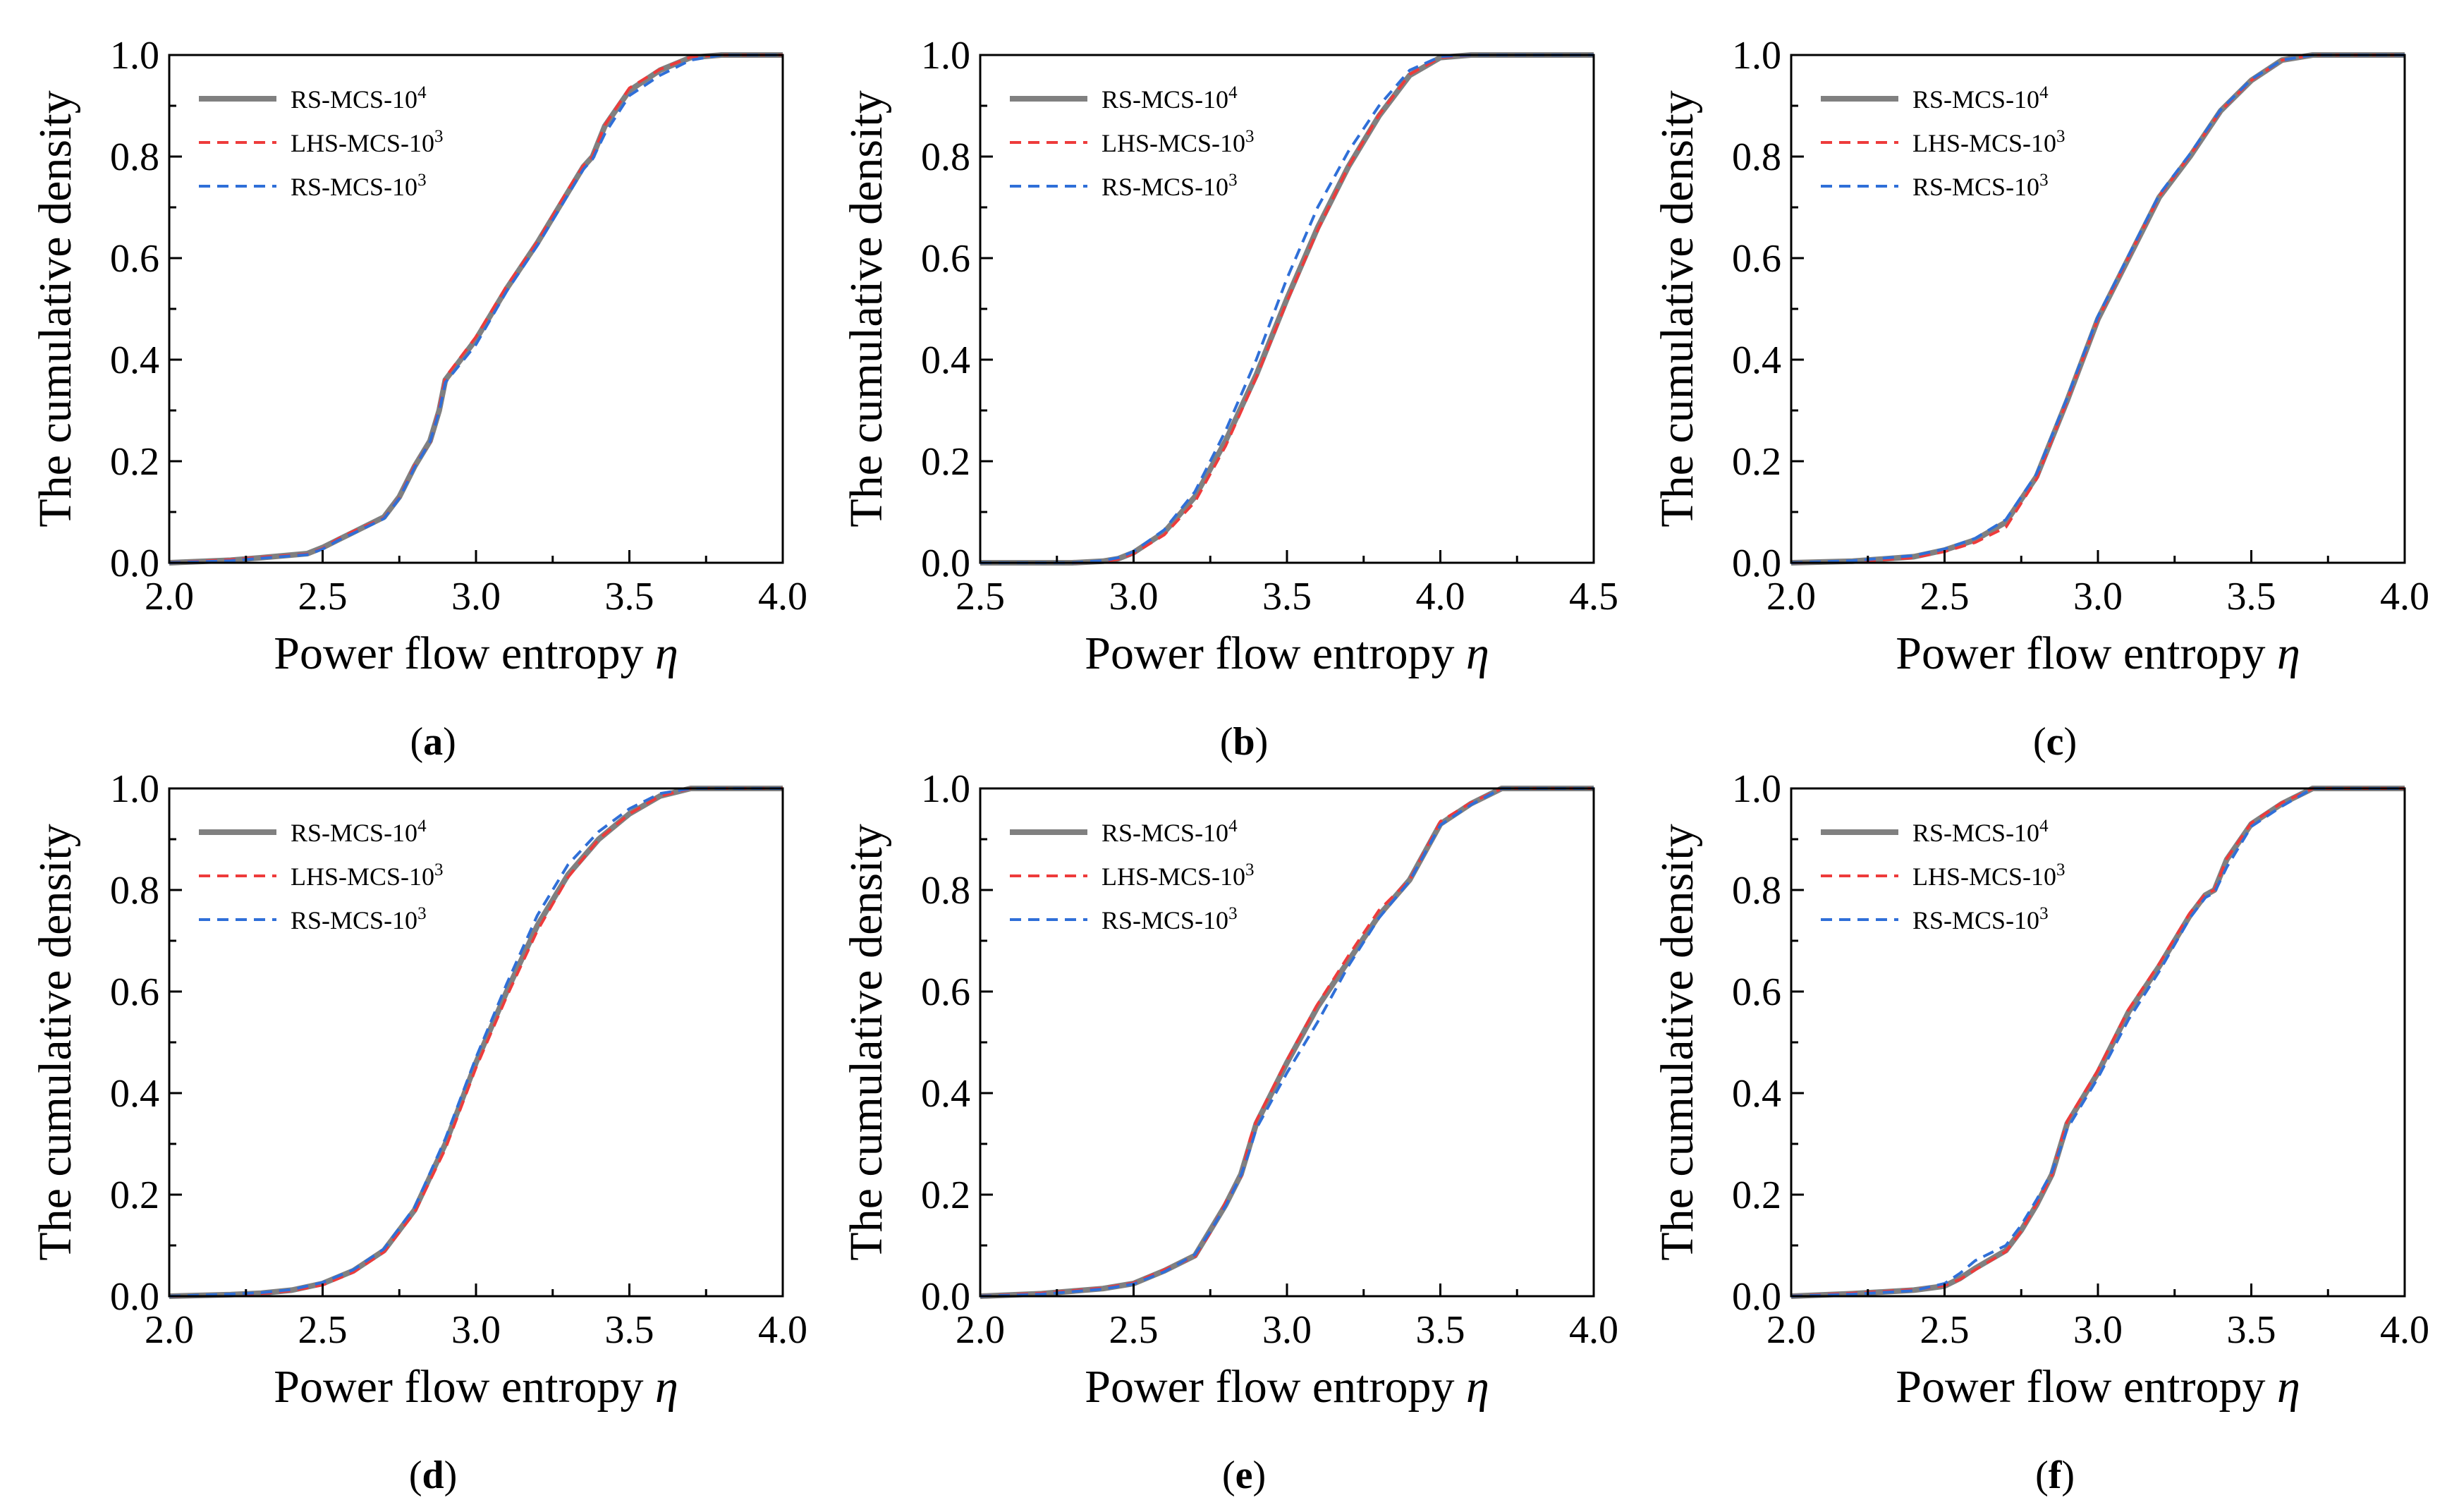 This screenshot has width=2447, height=1512. What do you see at coordinates (433, 742) in the screenshot?
I see `panel-letter: (a)` at bounding box center [433, 742].